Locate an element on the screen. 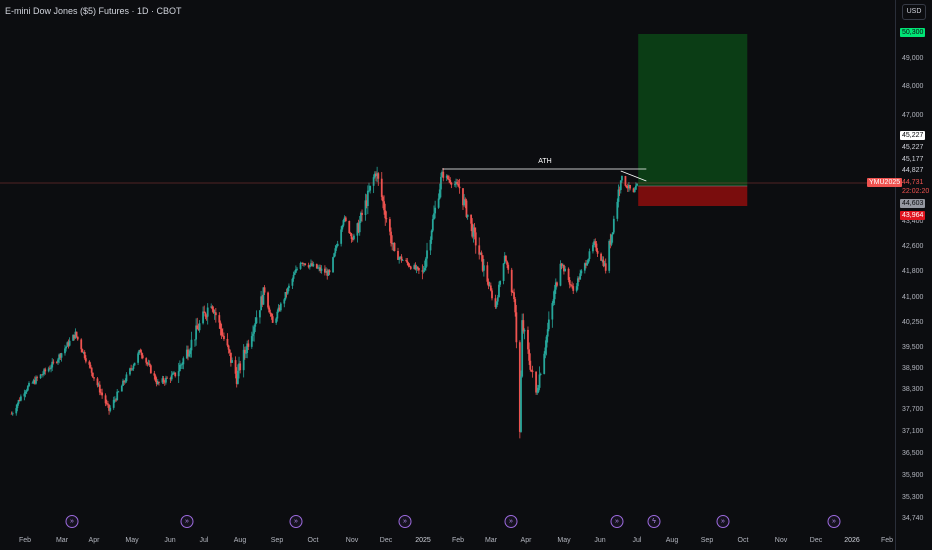 This screenshot has height=550, width=932. time-tick-label: Jul is located at coordinates (204, 540).